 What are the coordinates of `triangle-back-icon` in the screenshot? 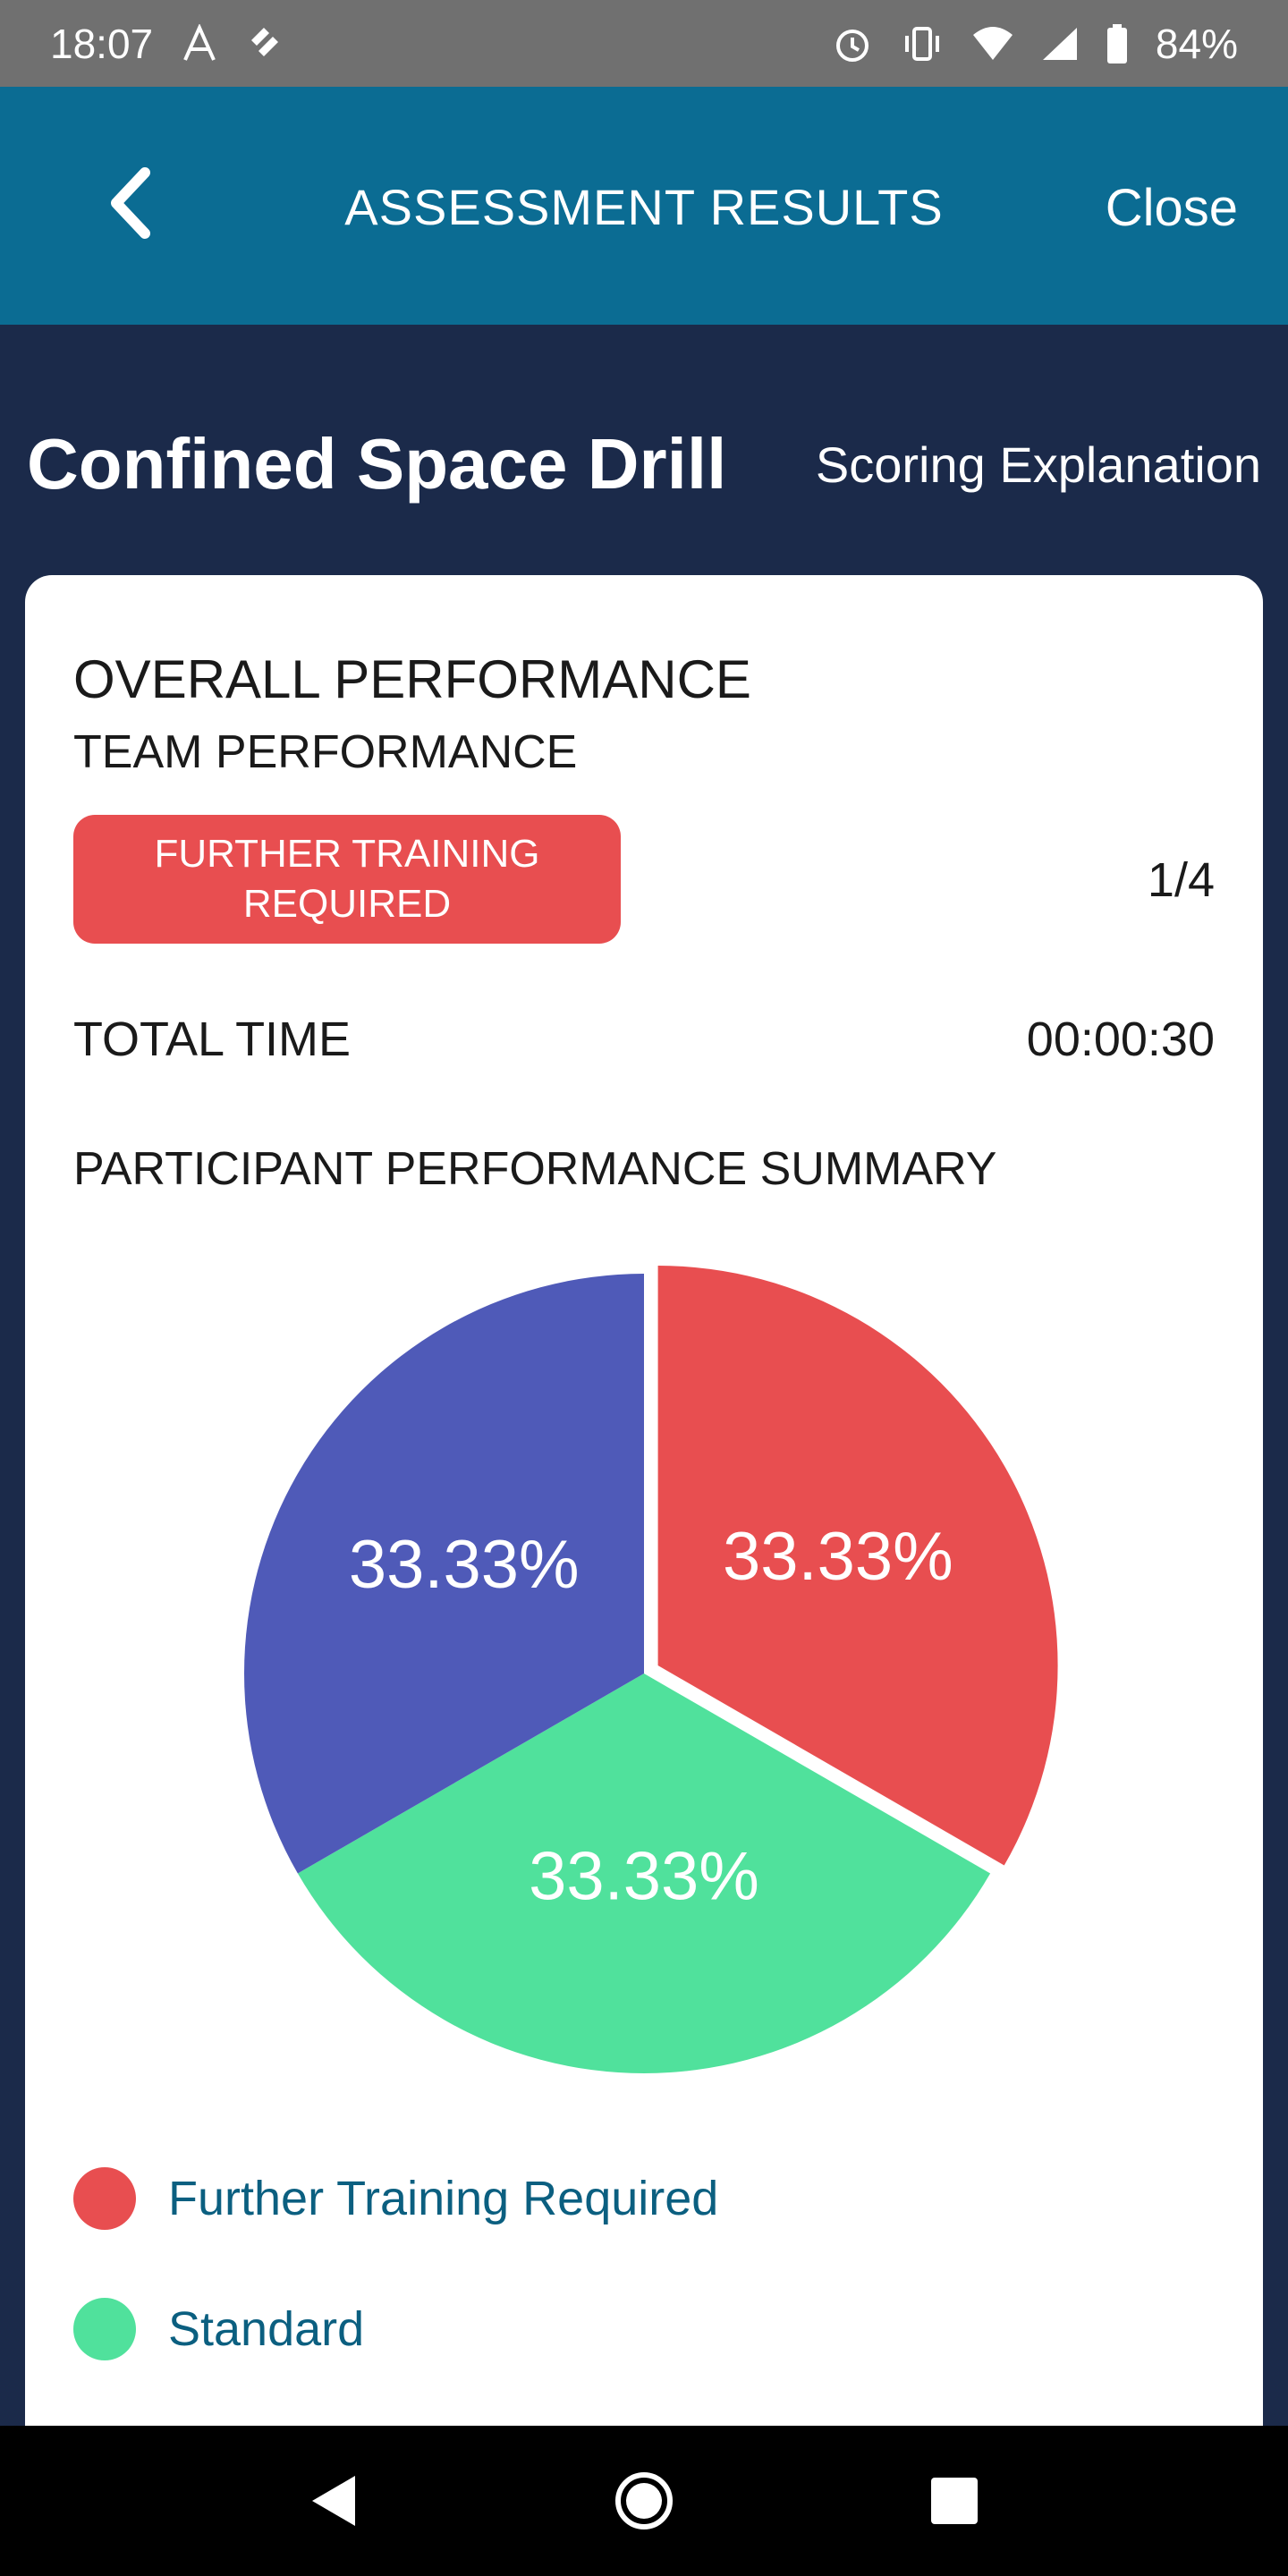 It's located at (334, 2501).